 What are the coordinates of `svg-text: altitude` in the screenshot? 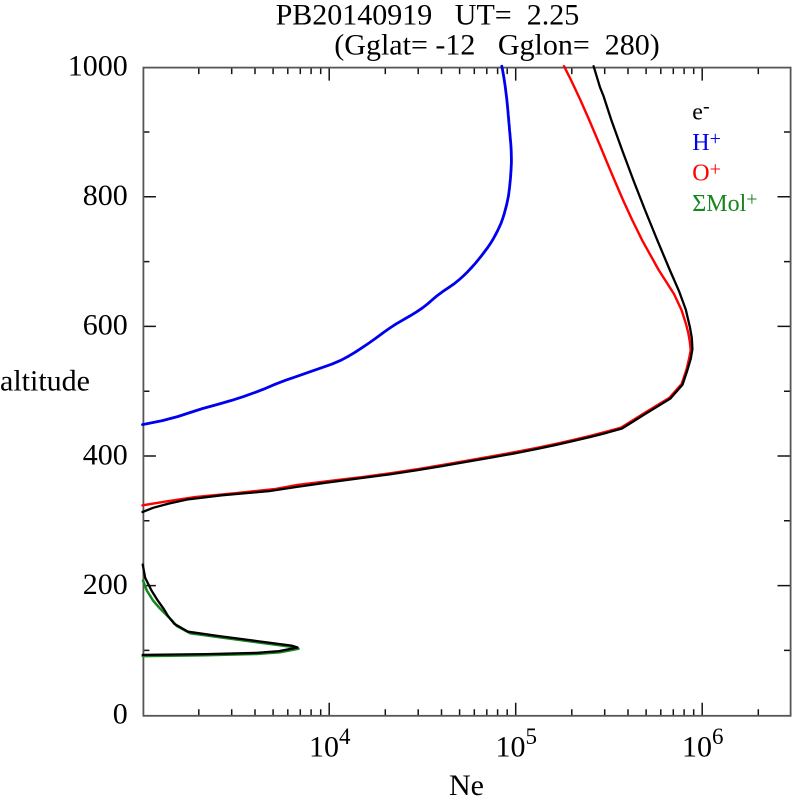 It's located at (45, 380).